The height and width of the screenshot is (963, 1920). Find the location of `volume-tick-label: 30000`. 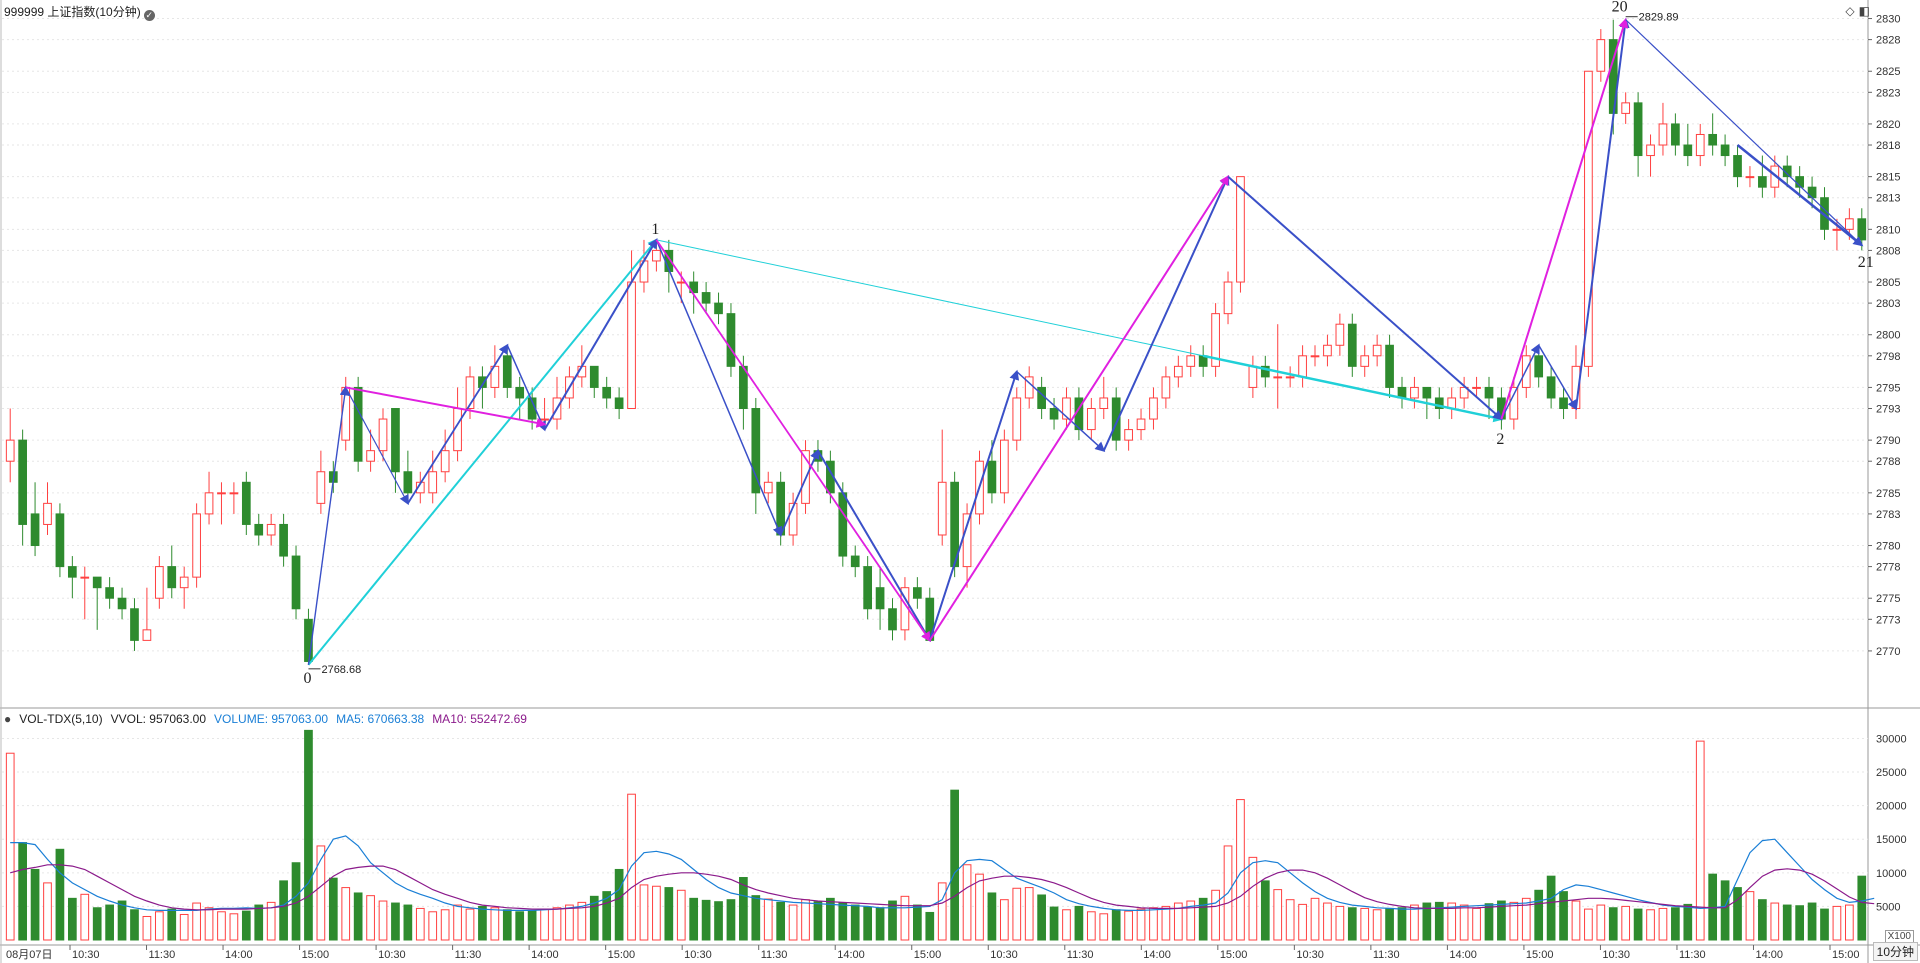

volume-tick-label: 30000 is located at coordinates (1891, 739).